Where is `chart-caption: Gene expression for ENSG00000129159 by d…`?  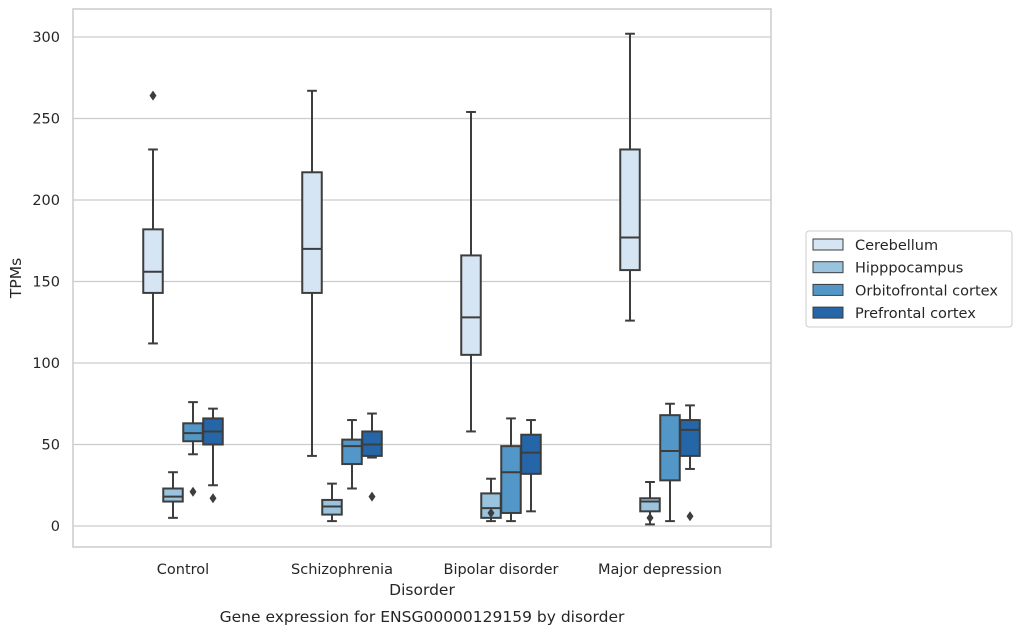 chart-caption: Gene expression for ENSG00000129159 by d… is located at coordinates (422, 617).